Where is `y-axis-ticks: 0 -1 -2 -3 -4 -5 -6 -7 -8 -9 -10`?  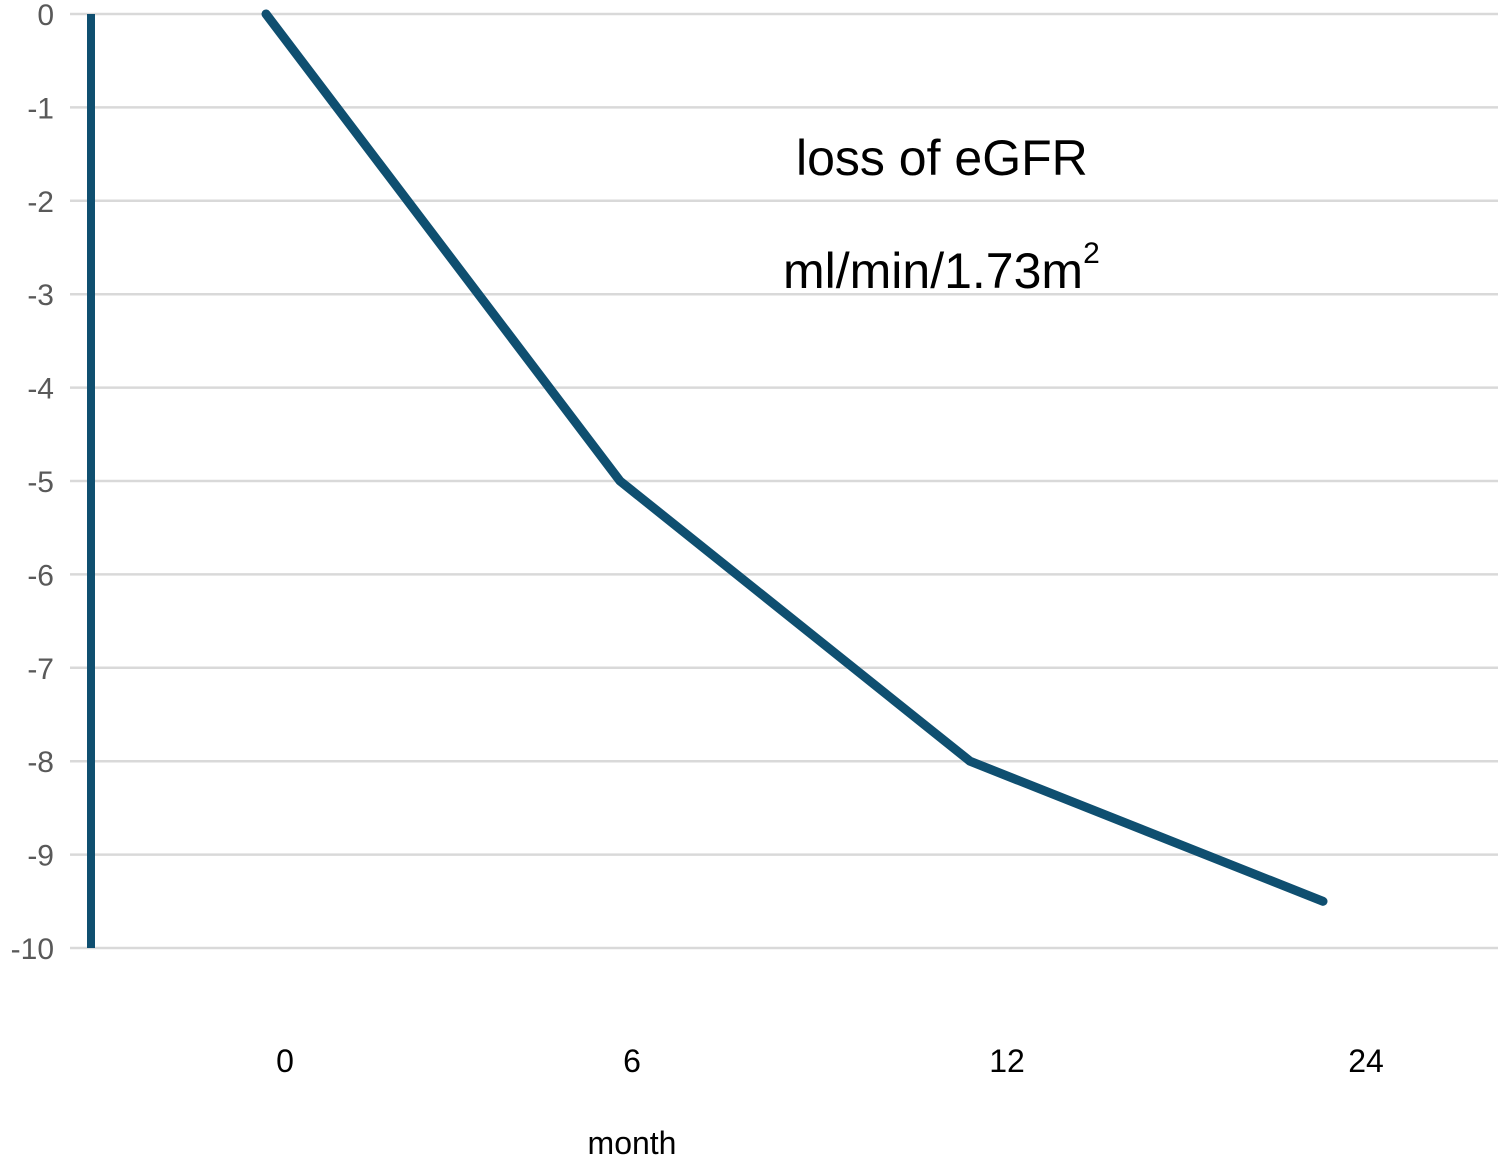
y-axis-ticks: 0 -1 -2 -3 -4 -5 -6 -7 -8 -9 -10 is located at coordinates (32, 483).